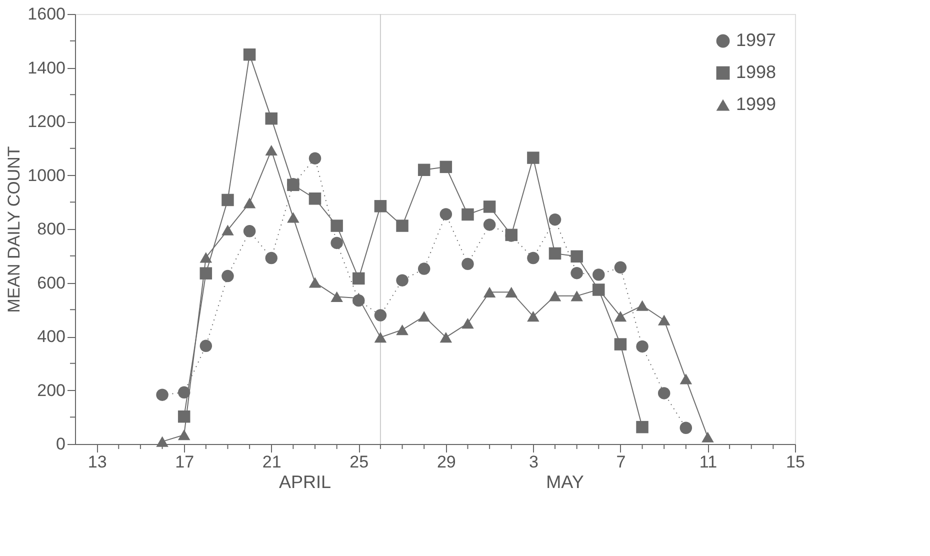 This screenshot has width=930, height=556. I want to click on x-tick-label: 13, so click(97, 462).